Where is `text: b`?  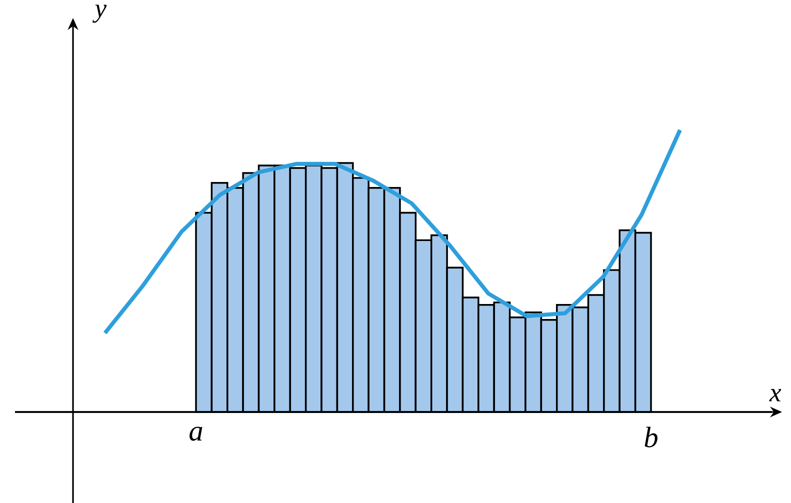 text: b is located at coordinates (651, 437).